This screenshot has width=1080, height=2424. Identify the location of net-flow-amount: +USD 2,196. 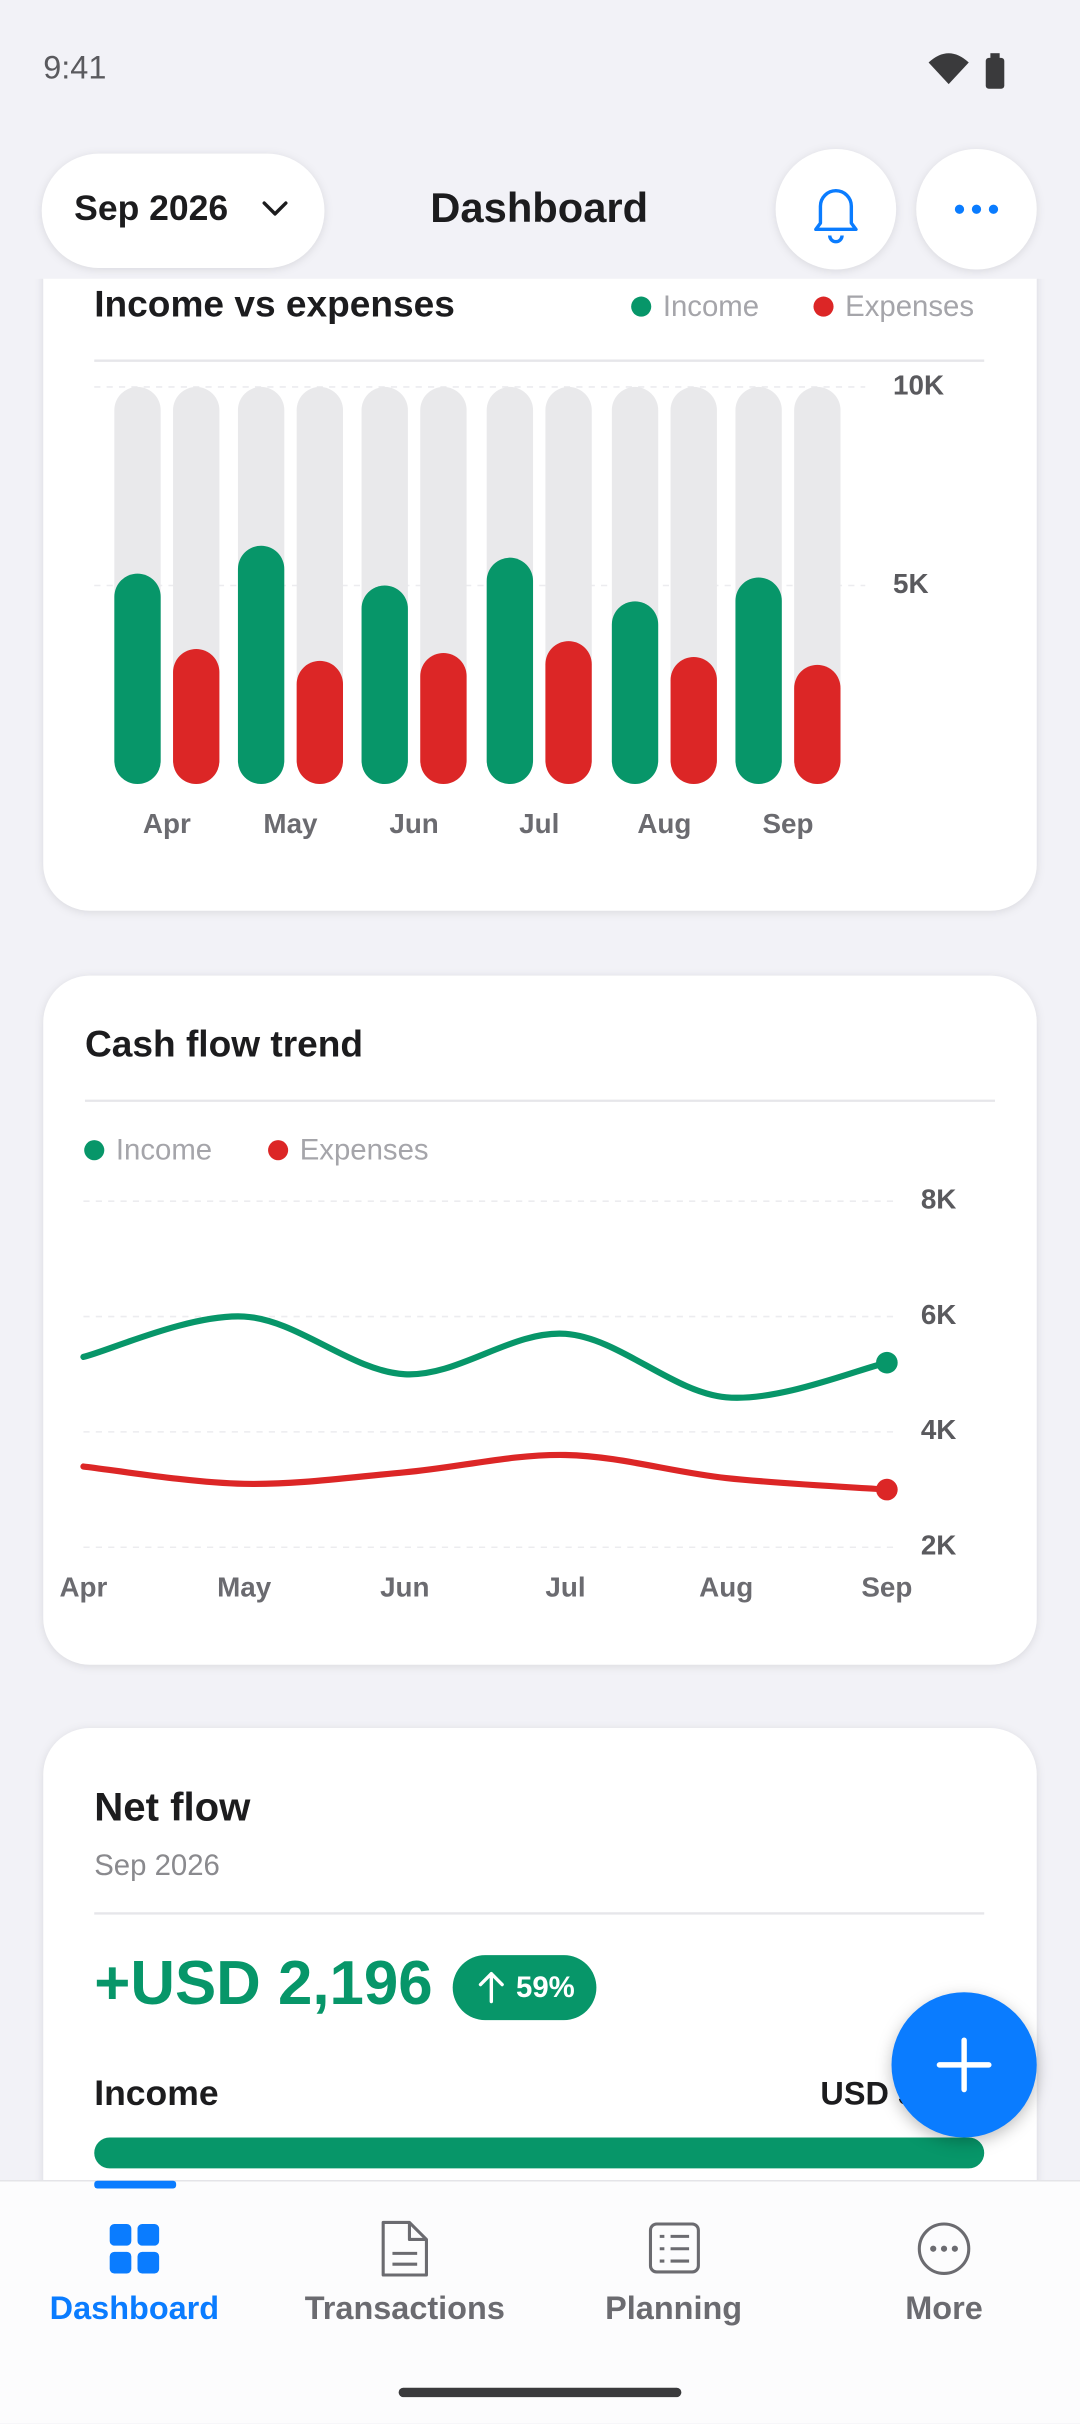
(263, 1983).